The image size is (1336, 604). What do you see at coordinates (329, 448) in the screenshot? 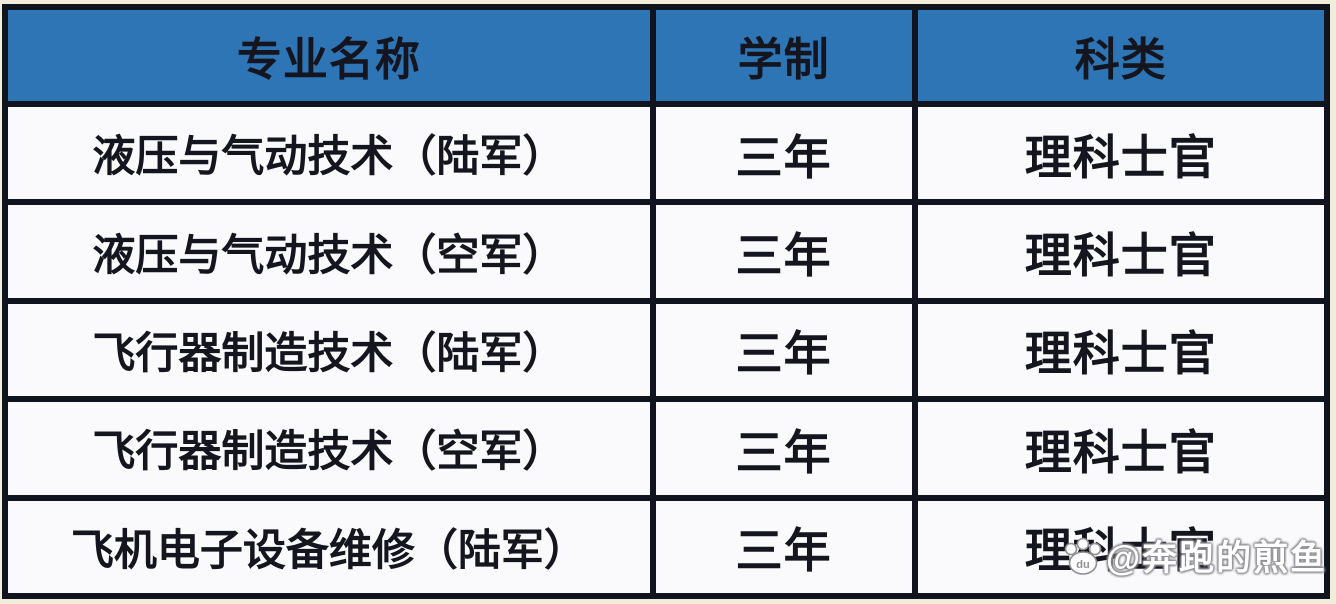
I see `major-name-cell: 飞行器制造技术（空军）` at bounding box center [329, 448].